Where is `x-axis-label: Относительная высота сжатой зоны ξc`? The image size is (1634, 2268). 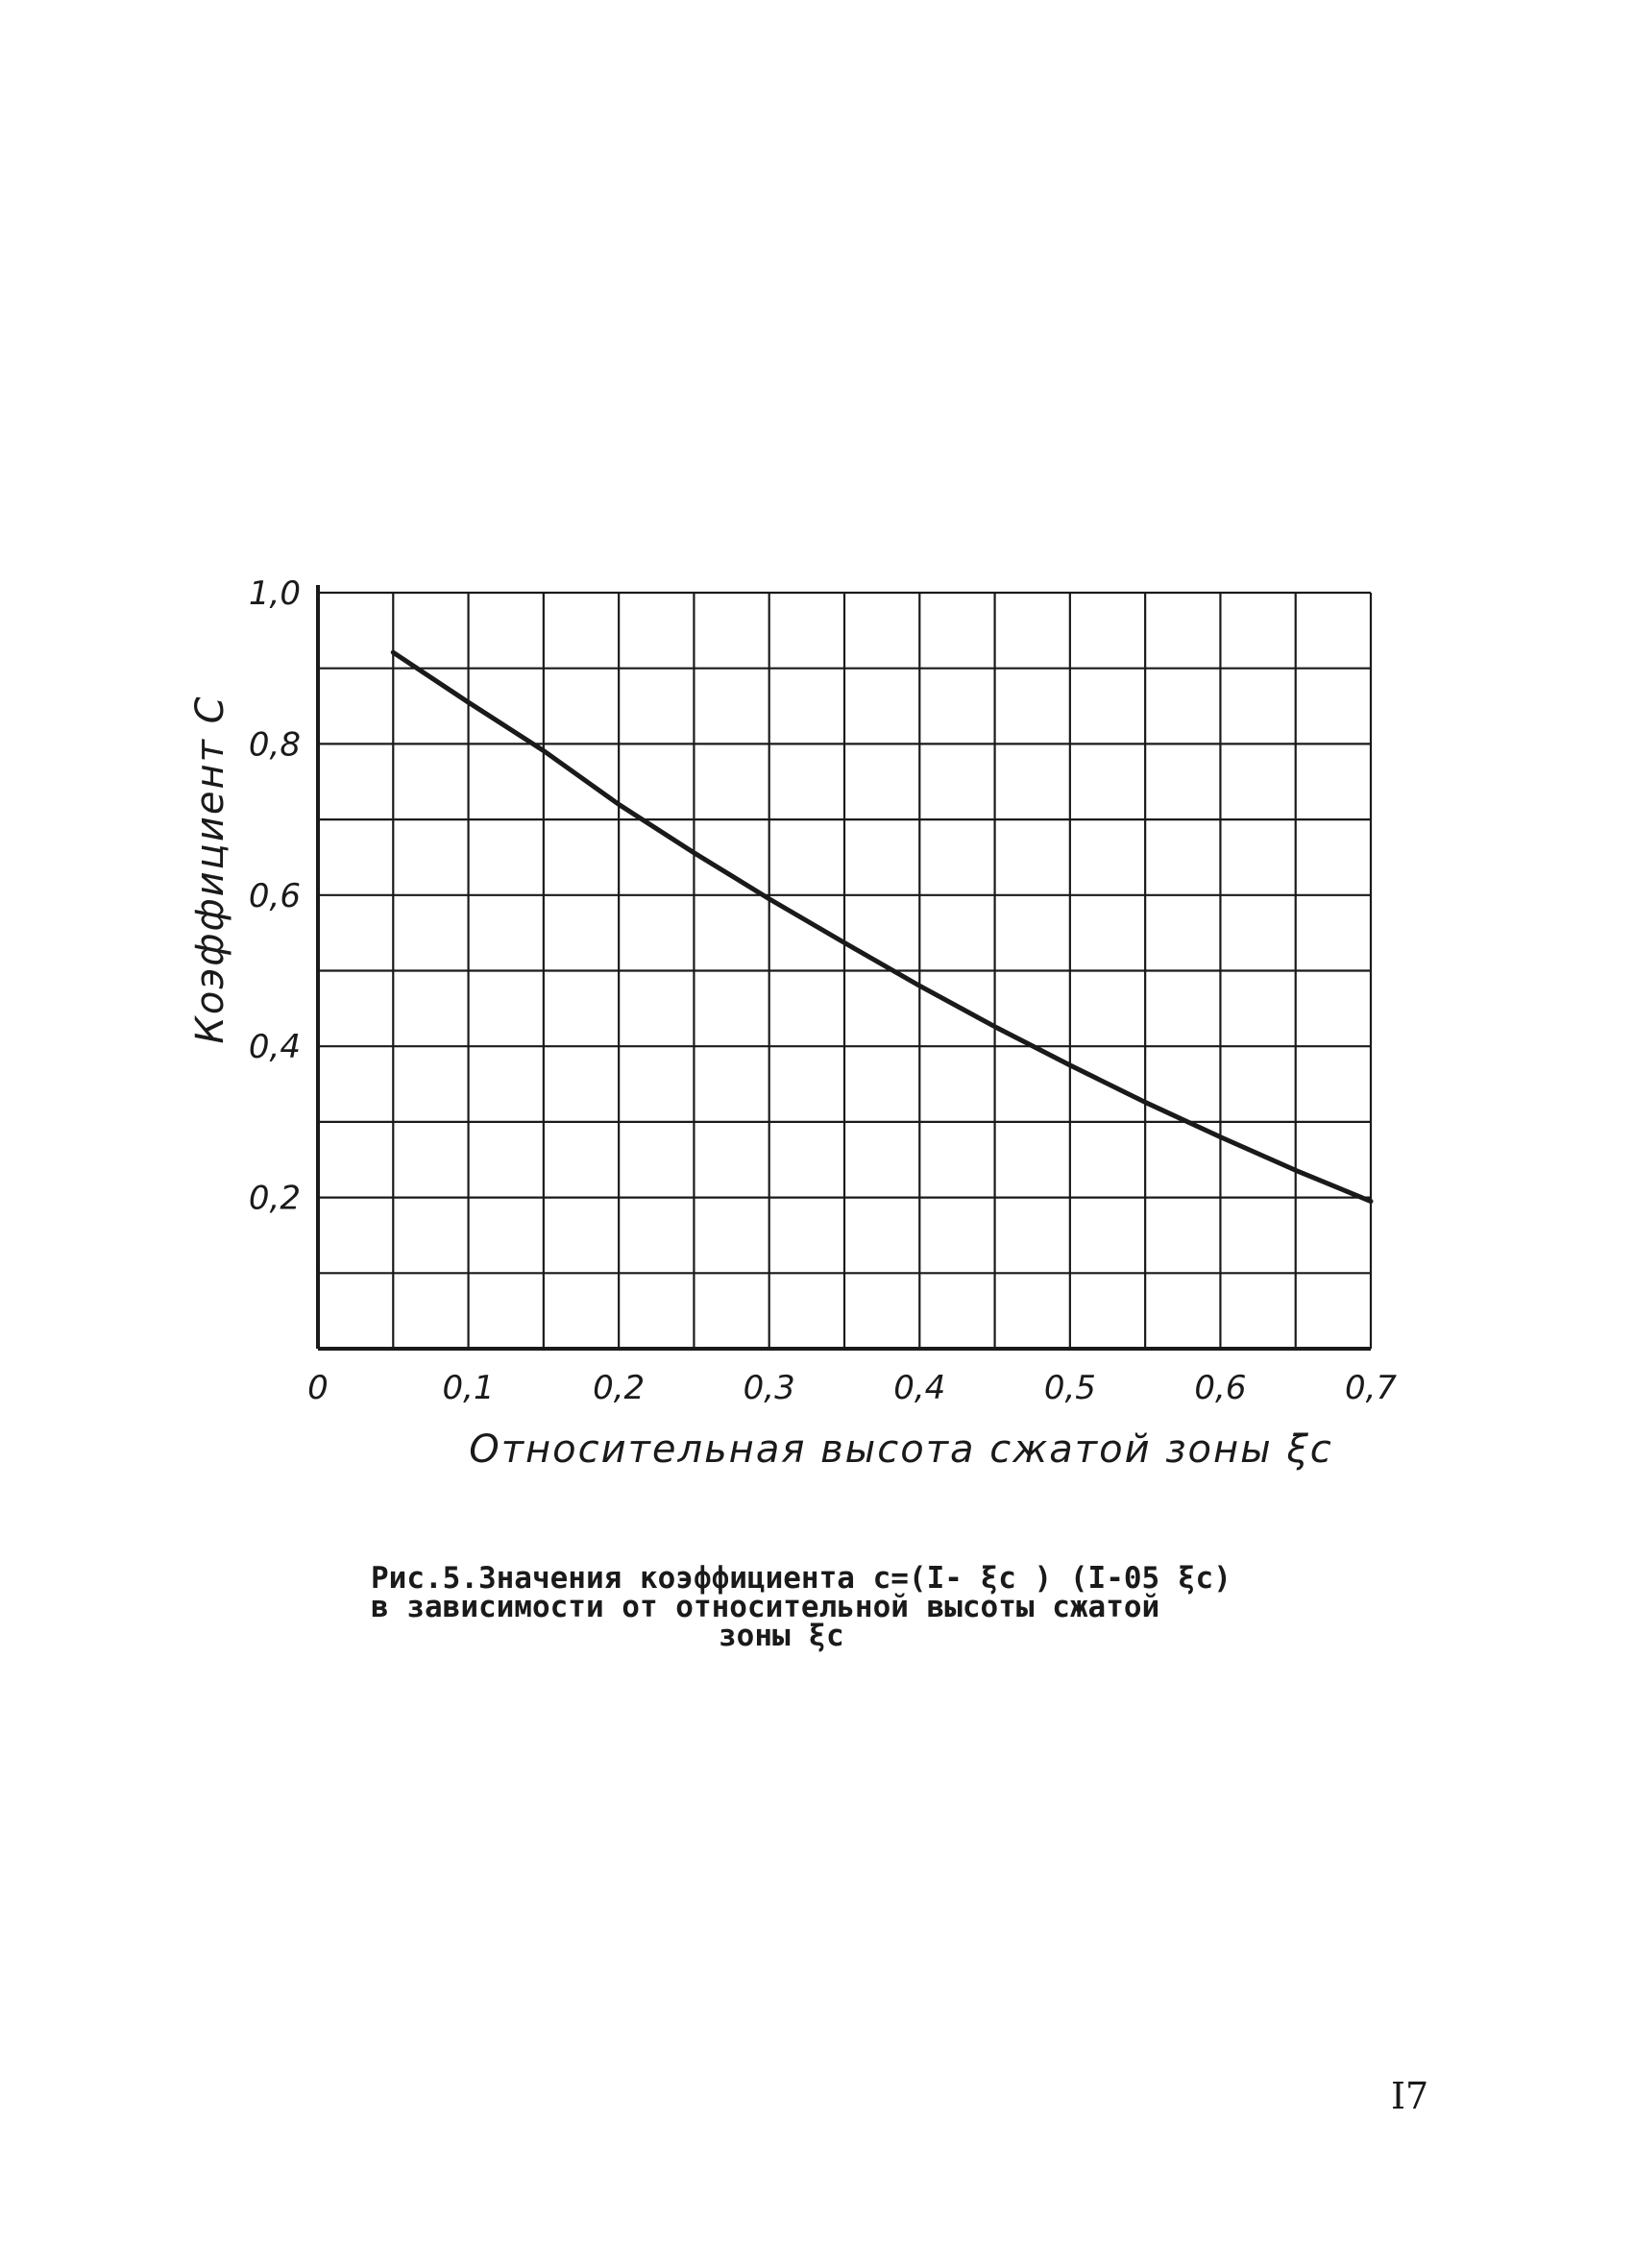
x-axis-label: Относительная высота сжатой зоны ξc is located at coordinates (901, 1449).